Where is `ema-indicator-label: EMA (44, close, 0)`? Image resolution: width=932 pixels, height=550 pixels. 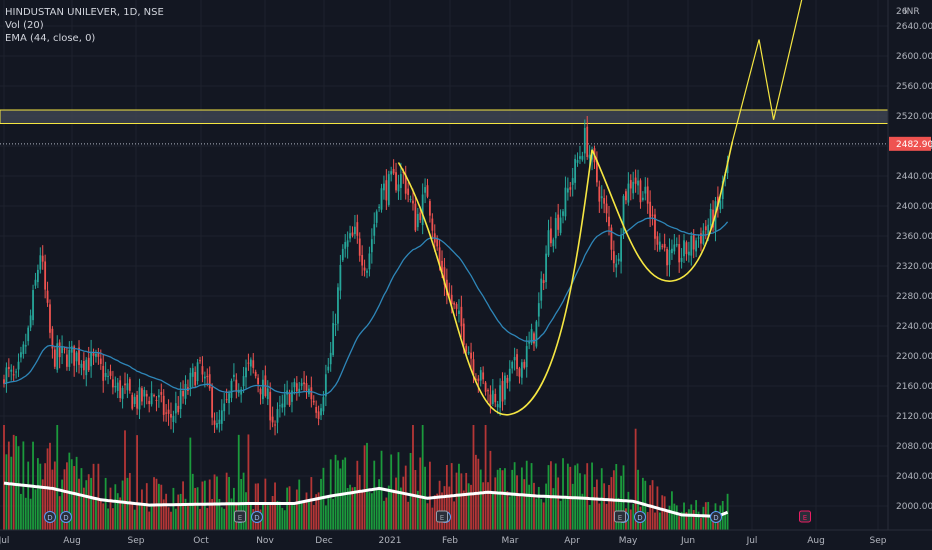 ema-indicator-label: EMA (44, close, 0) is located at coordinates (50, 38).